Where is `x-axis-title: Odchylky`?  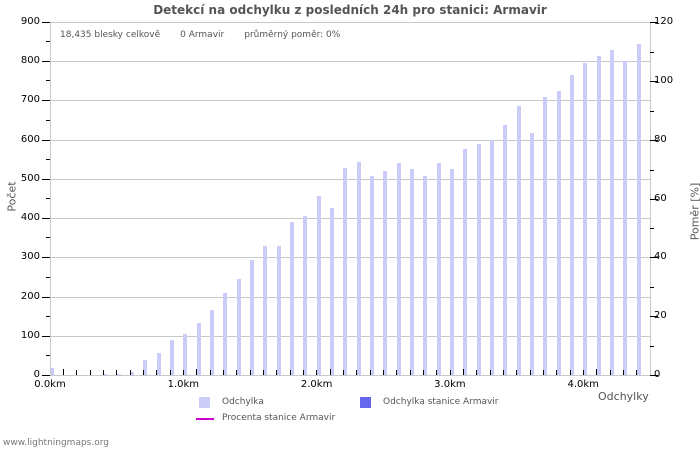
x-axis-title: Odchylky is located at coordinates (623, 396).